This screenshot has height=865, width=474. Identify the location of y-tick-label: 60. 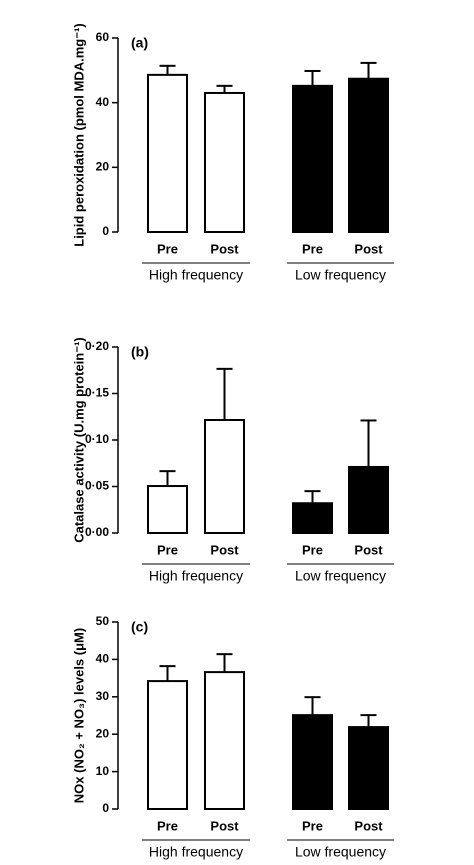
(103, 37).